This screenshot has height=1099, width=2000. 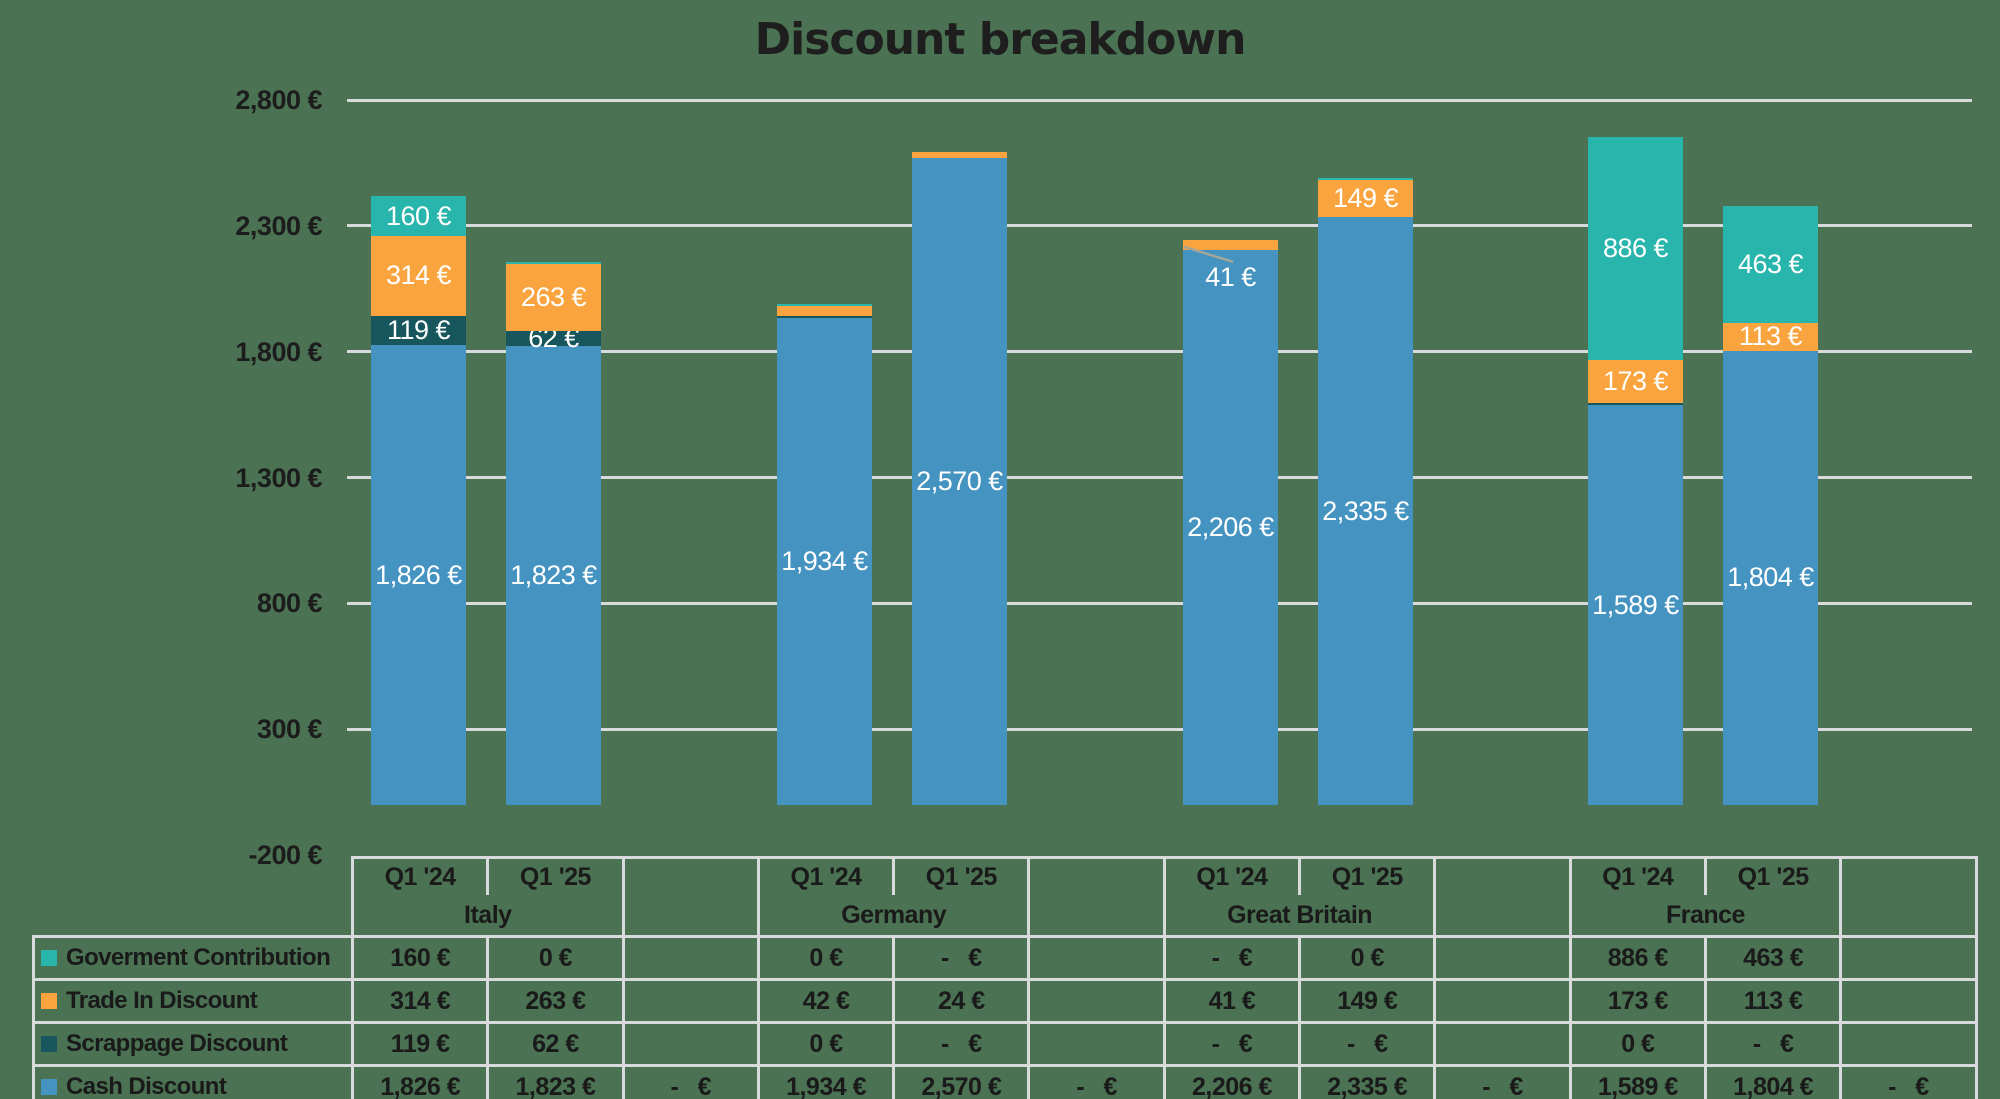 What do you see at coordinates (193, 897) in the screenshot?
I see `table-header-spacer` at bounding box center [193, 897].